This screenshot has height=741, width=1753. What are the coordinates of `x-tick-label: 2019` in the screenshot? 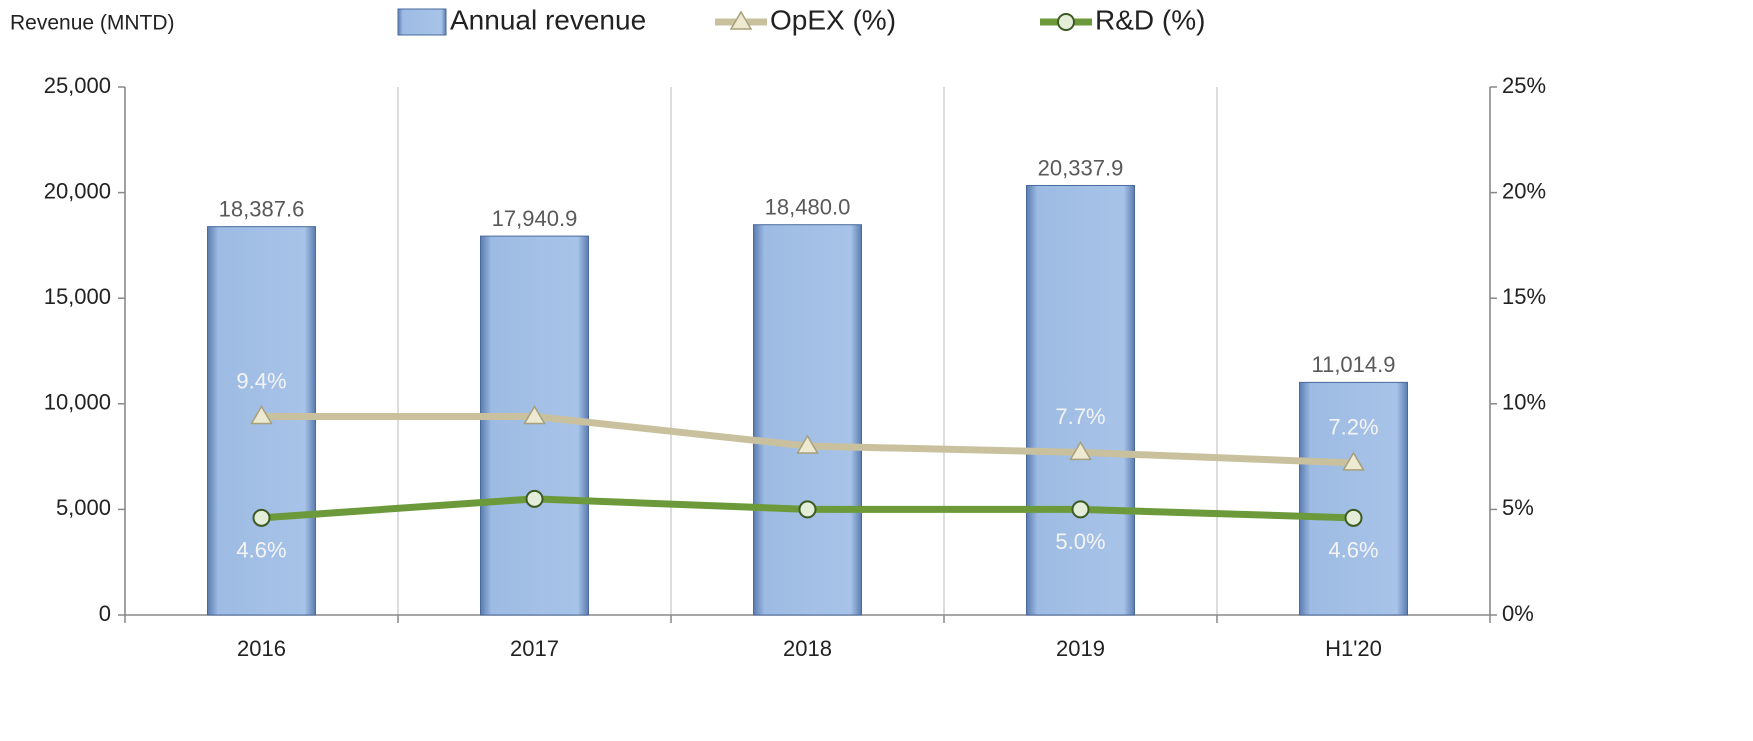 It's located at (1080, 648).